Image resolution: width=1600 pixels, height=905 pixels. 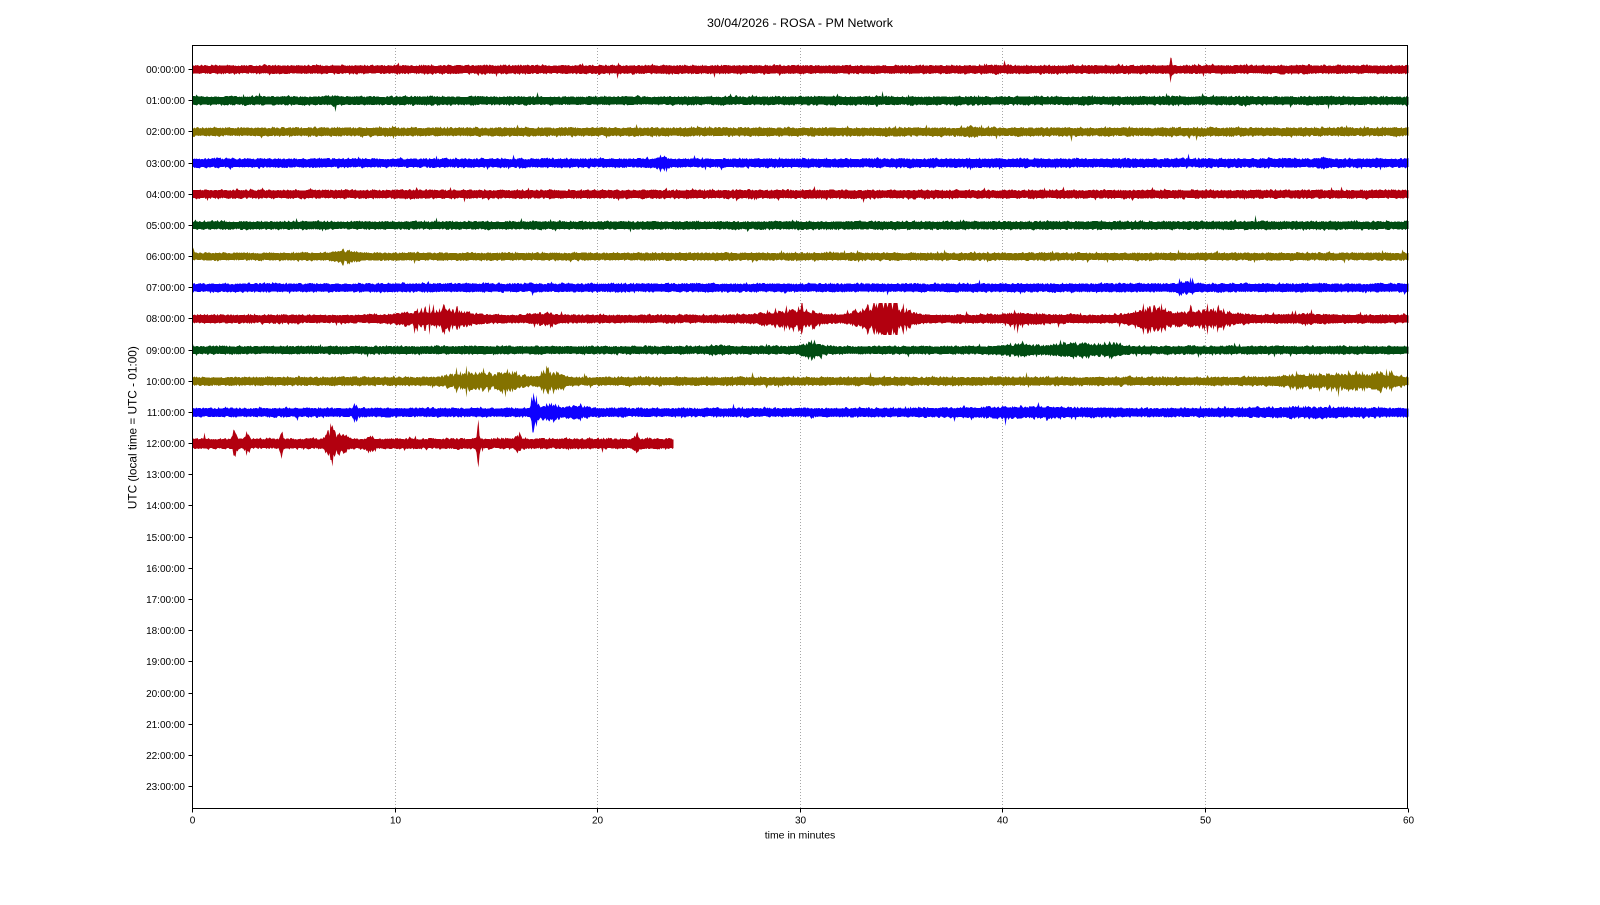 What do you see at coordinates (165, 195) in the screenshot?
I see `svg-text: 04:00:00` at bounding box center [165, 195].